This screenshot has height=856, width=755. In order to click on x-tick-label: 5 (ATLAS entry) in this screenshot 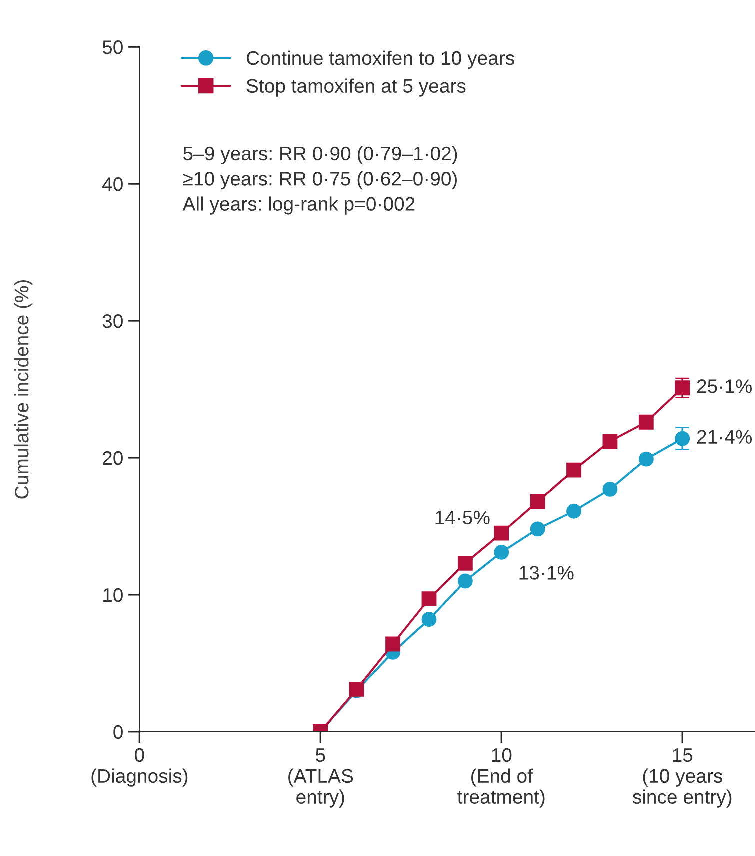, I will do `click(321, 778)`.